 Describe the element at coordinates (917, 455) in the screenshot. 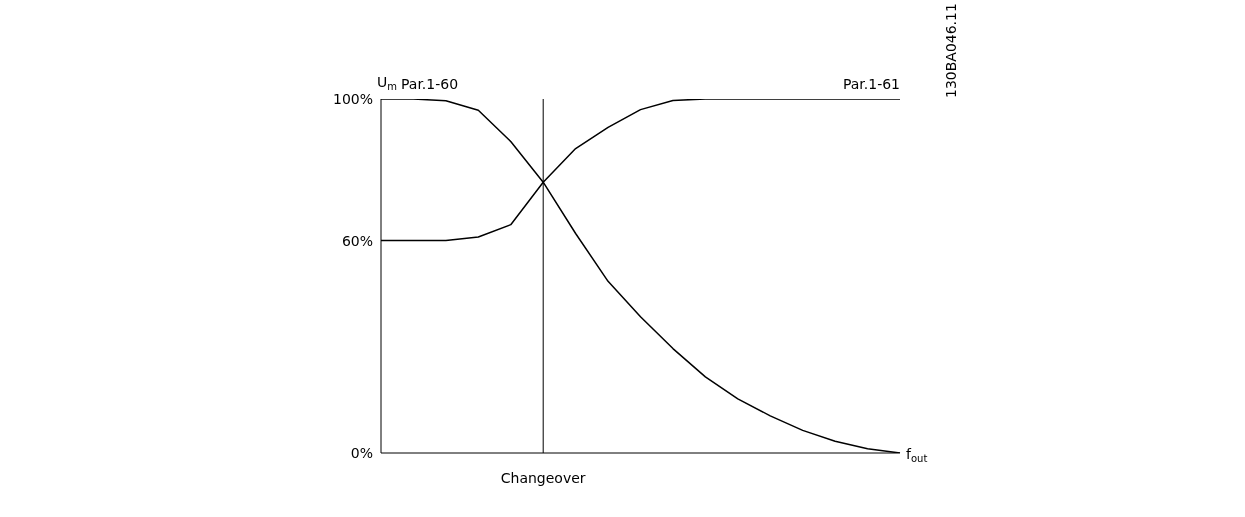

I see `x-axis-title: f$_{out}$` at that location.